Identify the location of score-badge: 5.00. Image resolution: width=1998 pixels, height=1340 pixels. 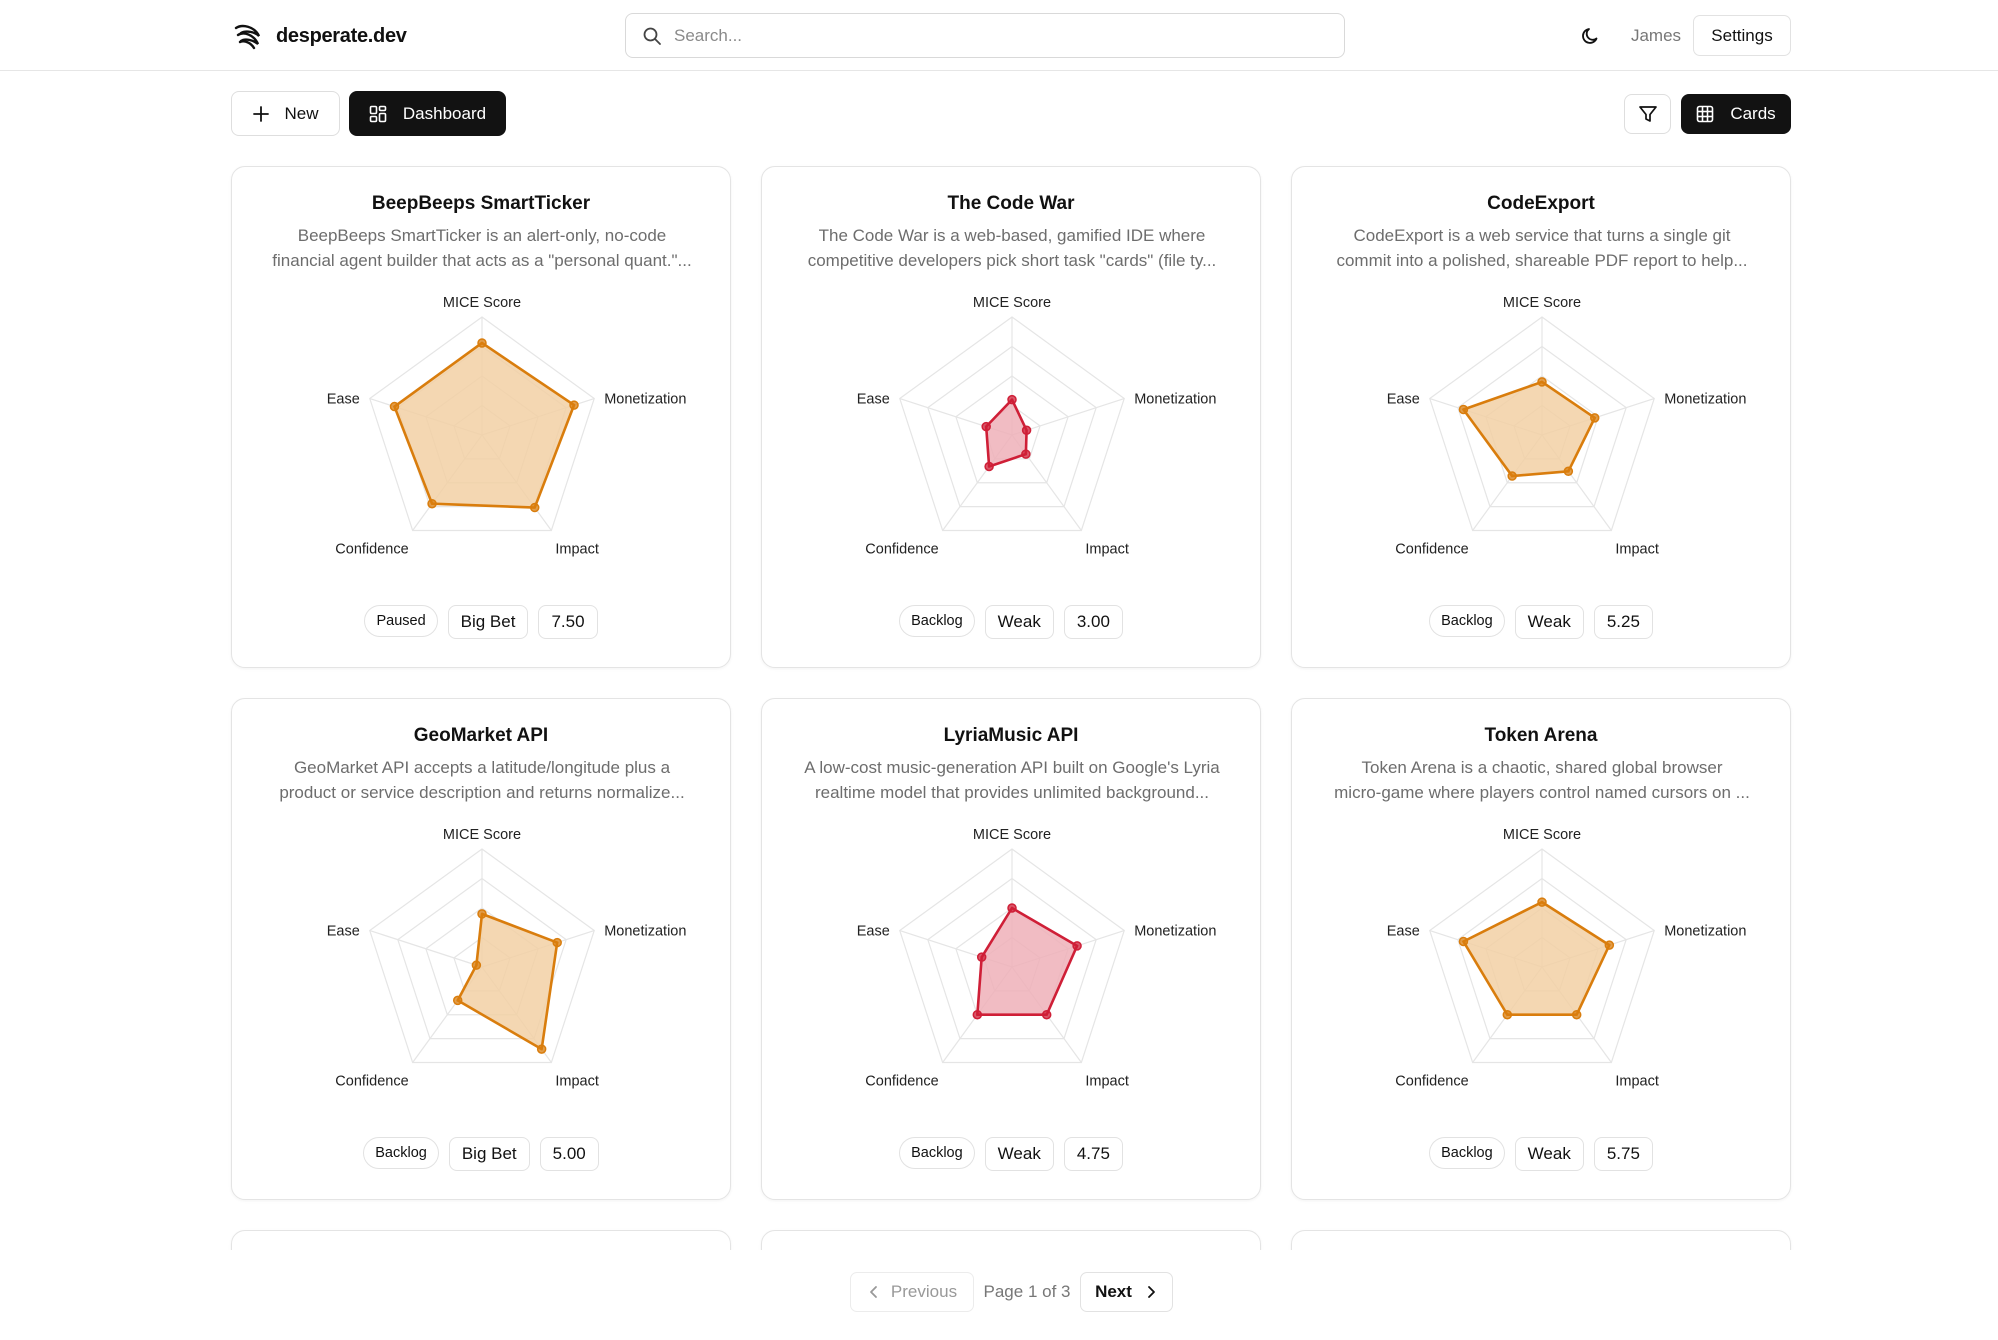
(569, 1154).